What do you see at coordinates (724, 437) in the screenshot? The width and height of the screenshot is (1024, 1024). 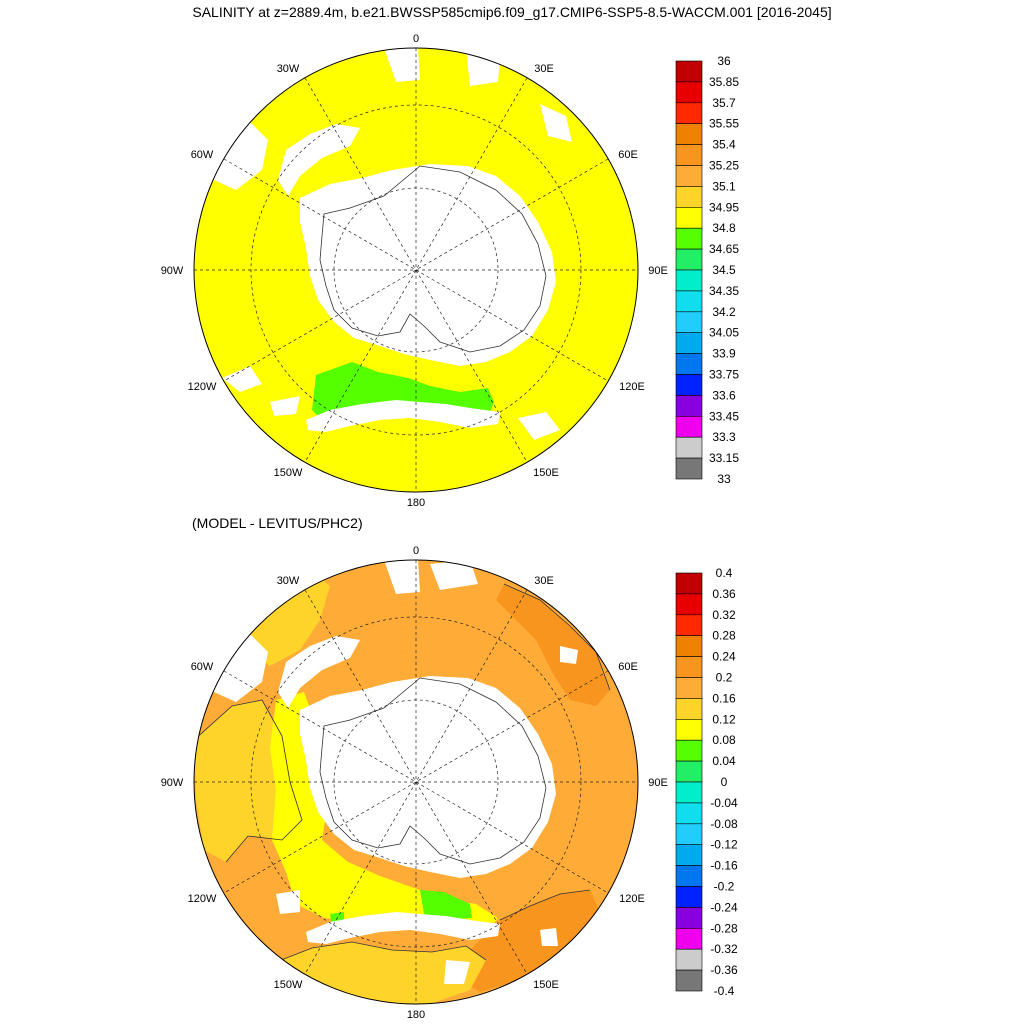 I see `colorbar-label: 33.3` at bounding box center [724, 437].